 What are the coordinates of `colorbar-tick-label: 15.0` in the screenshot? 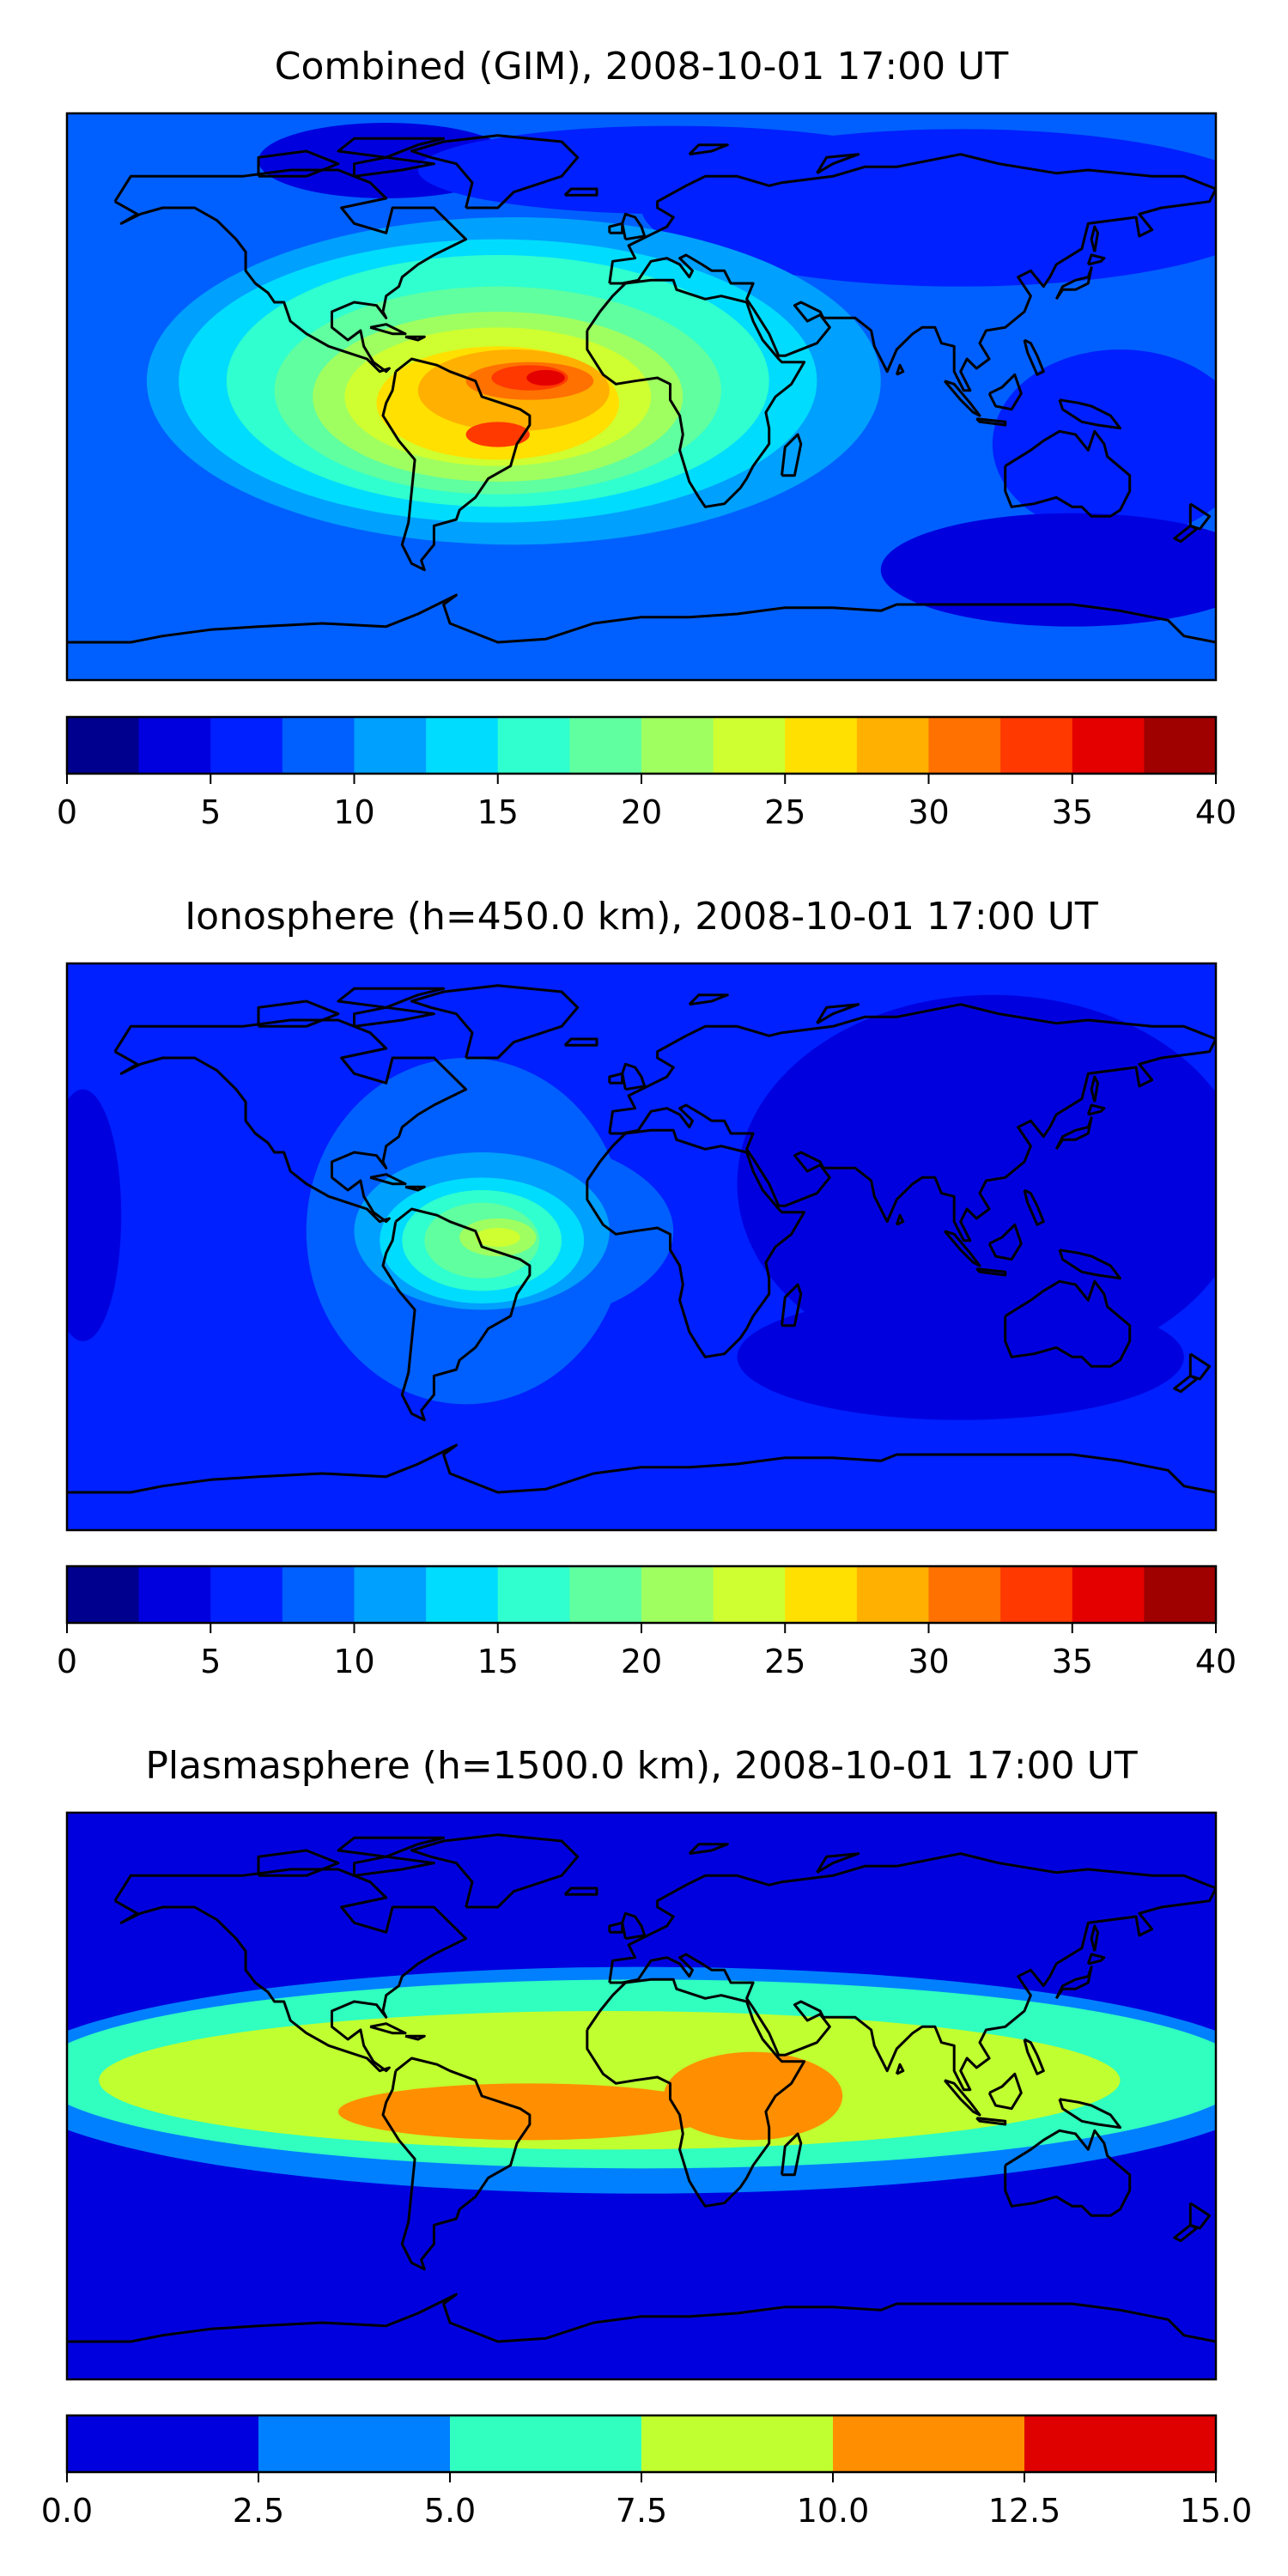 It's located at (1217, 2511).